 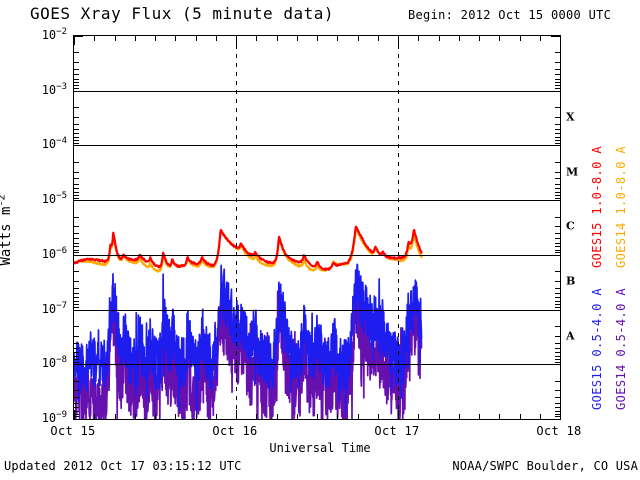 What do you see at coordinates (4, 200) in the screenshot?
I see `y-axis-label-exponent: -2` at bounding box center [4, 200].